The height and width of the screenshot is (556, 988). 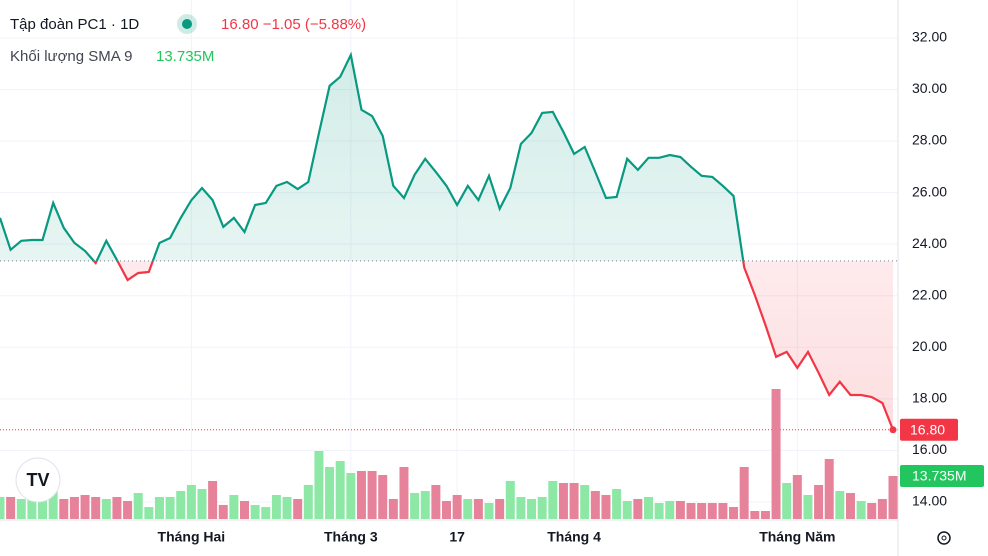 What do you see at coordinates (929, 449) in the screenshot?
I see `y-tick-label: 16.00` at bounding box center [929, 449].